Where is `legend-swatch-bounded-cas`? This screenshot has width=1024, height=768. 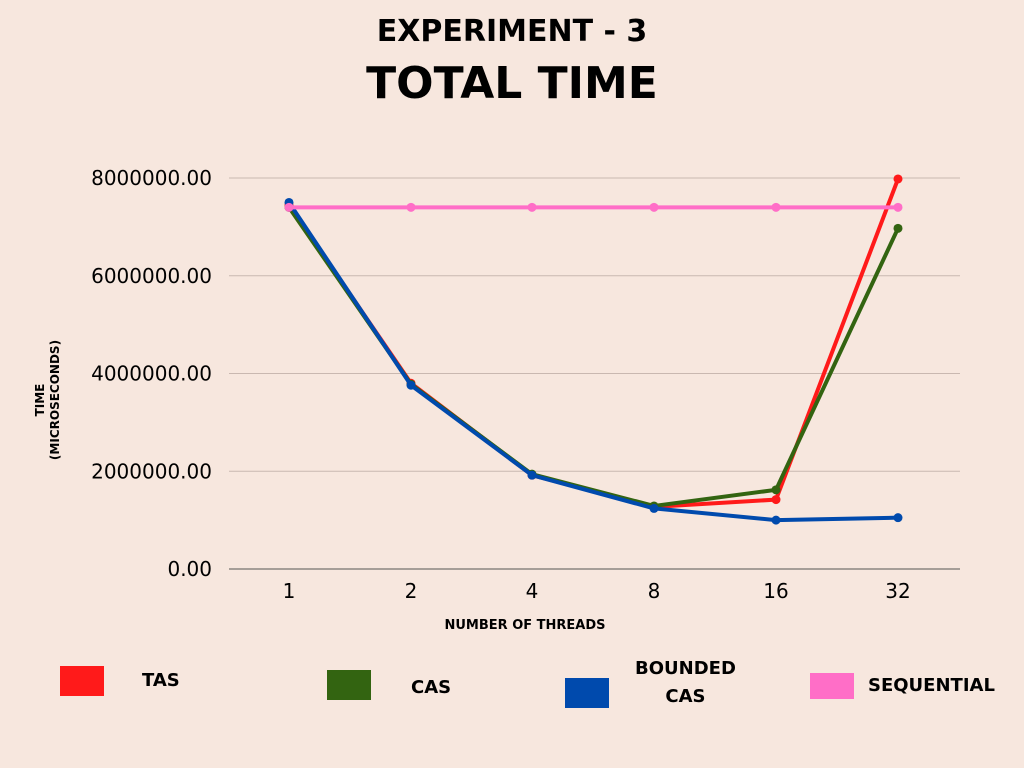
legend-swatch-bounded-cas is located at coordinates (587, 693).